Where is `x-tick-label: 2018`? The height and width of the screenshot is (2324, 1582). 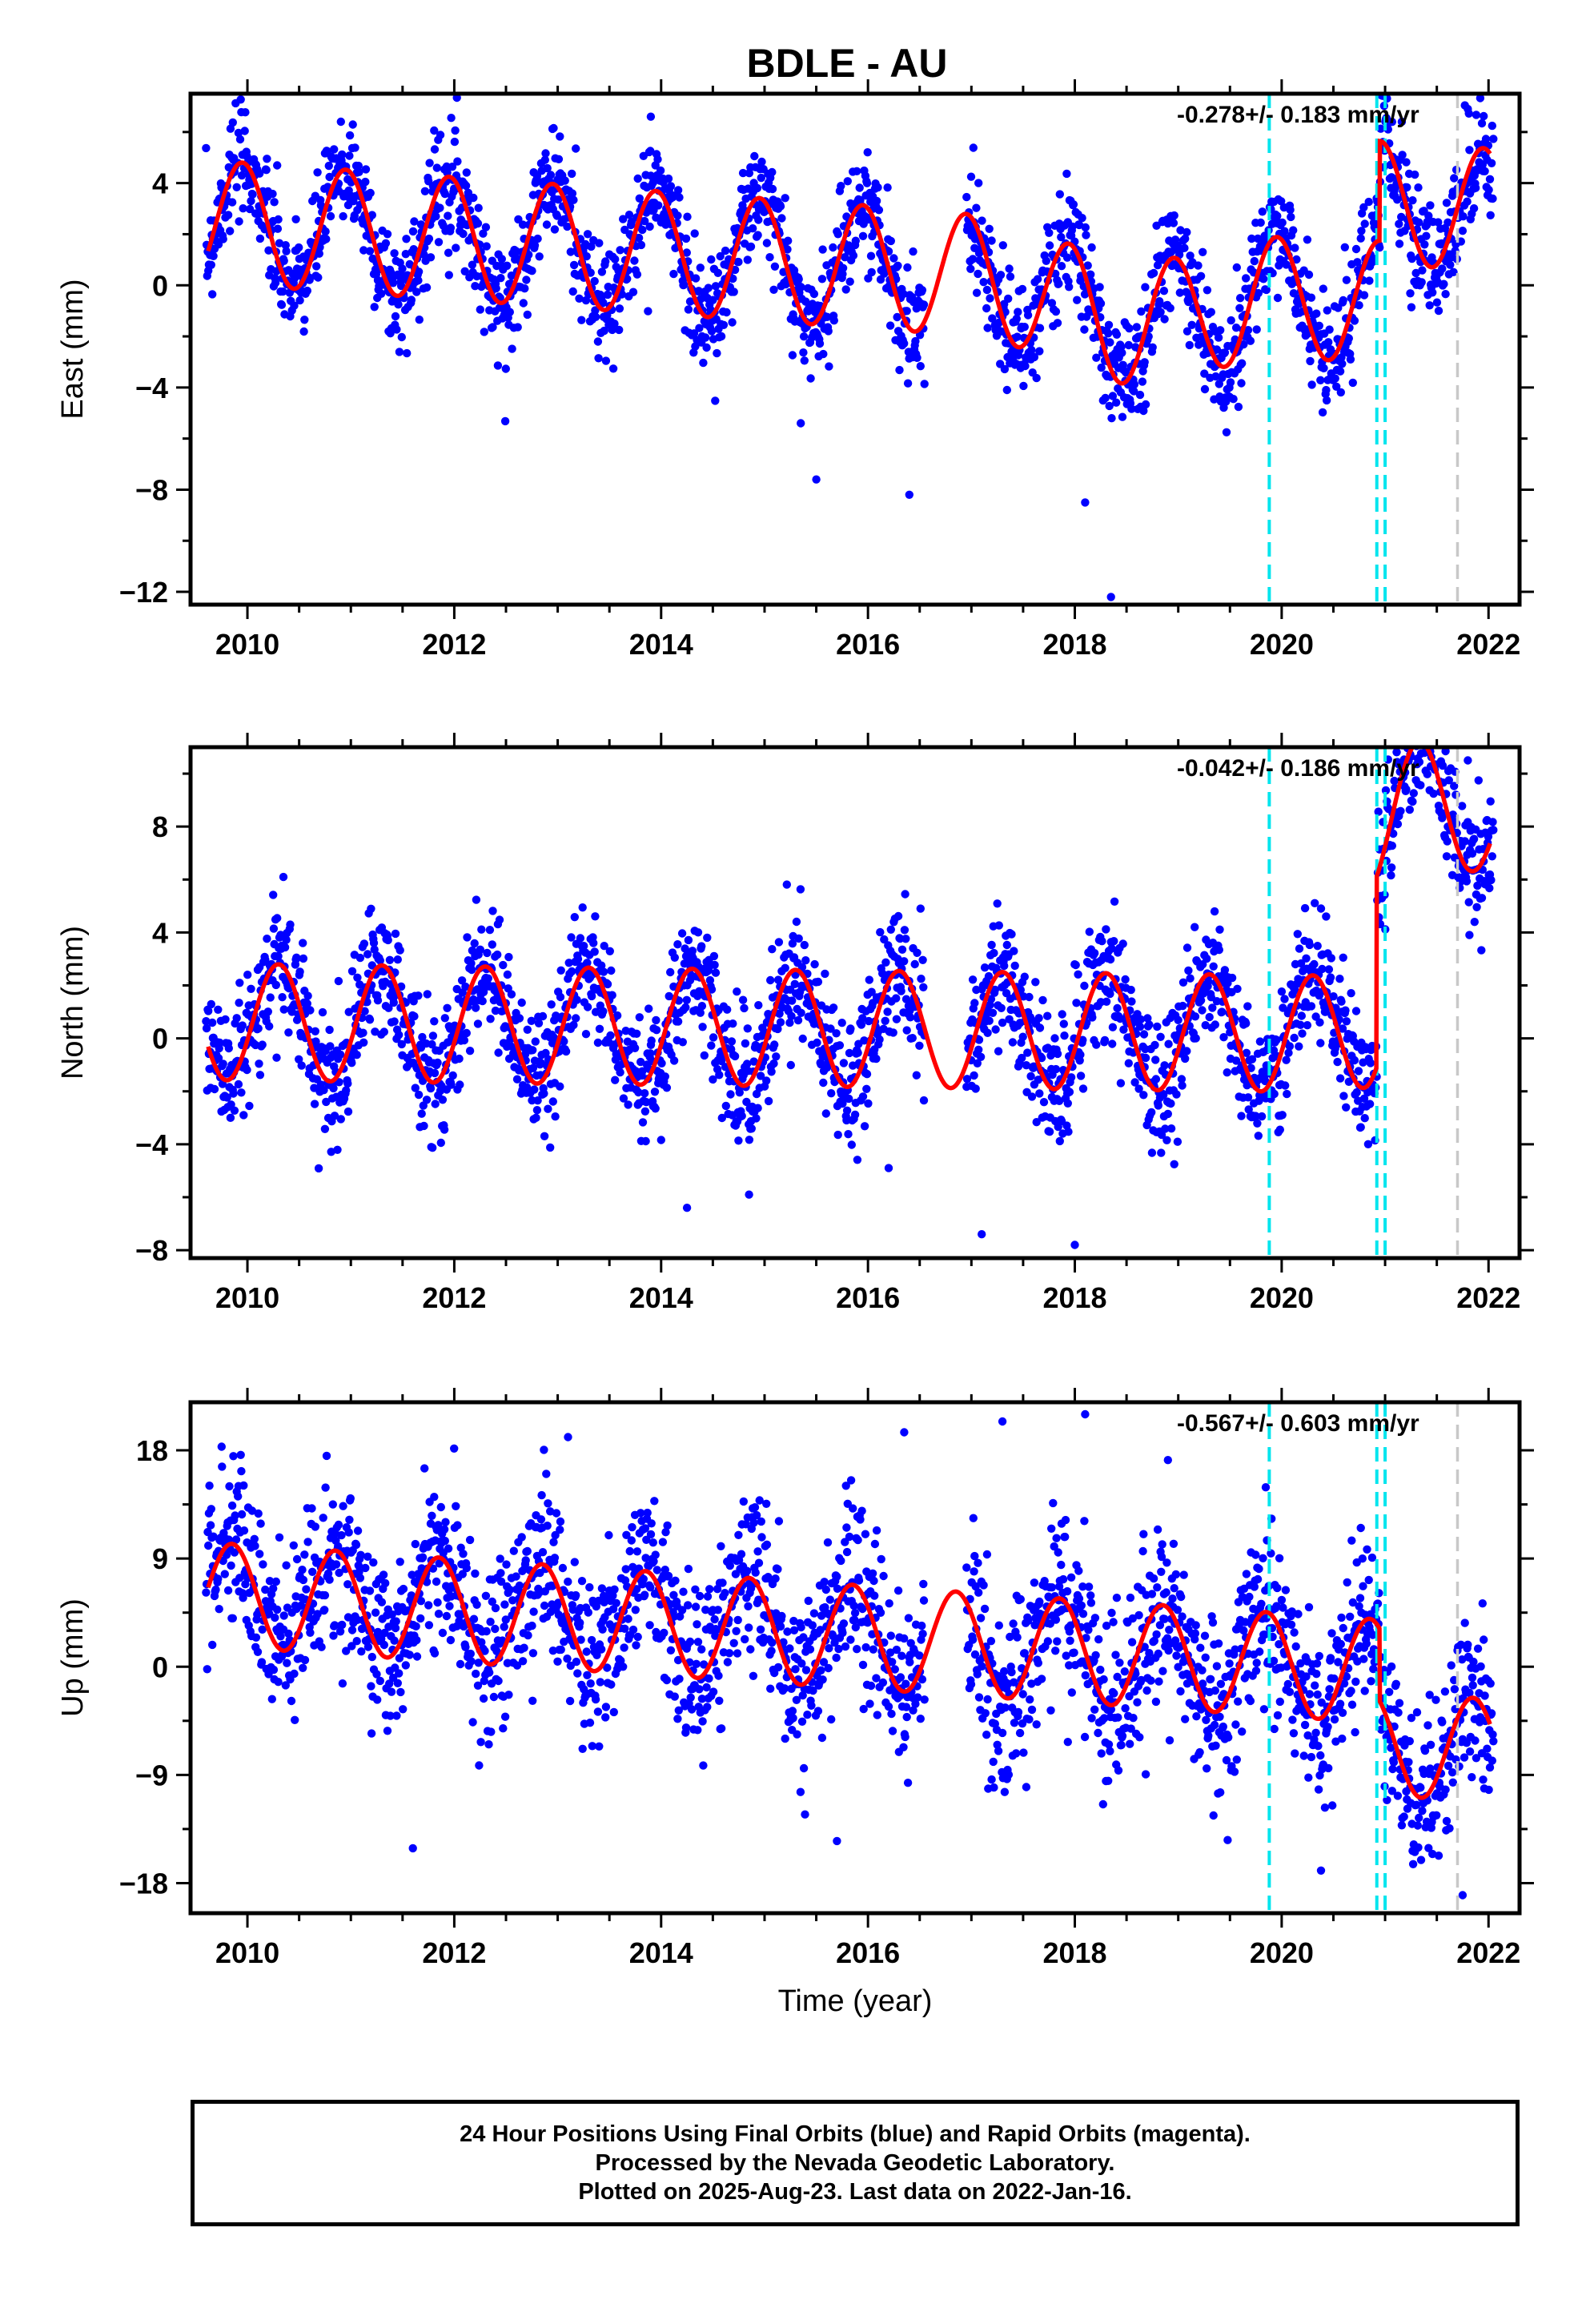 x-tick-label: 2018 is located at coordinates (1074, 1297).